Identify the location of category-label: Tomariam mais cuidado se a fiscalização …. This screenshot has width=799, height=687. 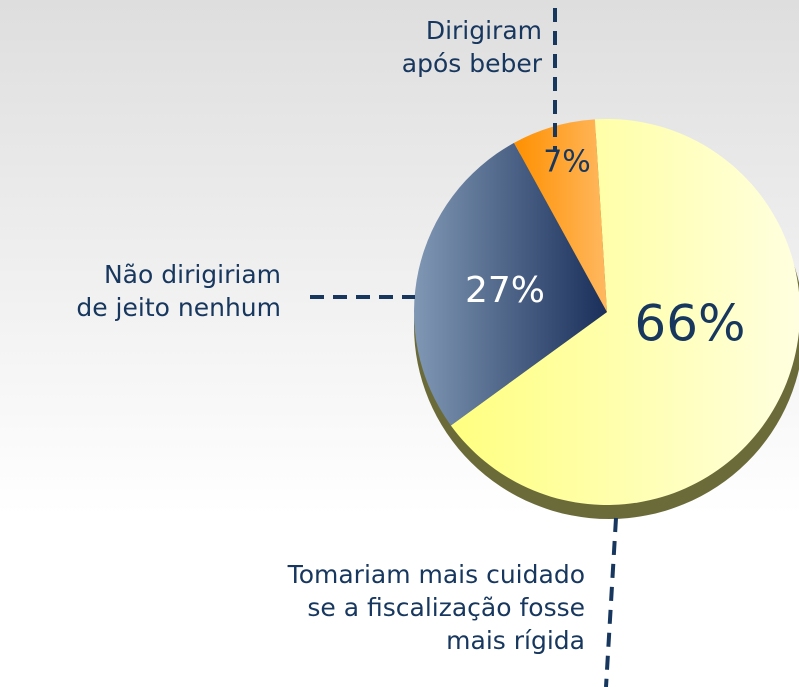
(436, 607).